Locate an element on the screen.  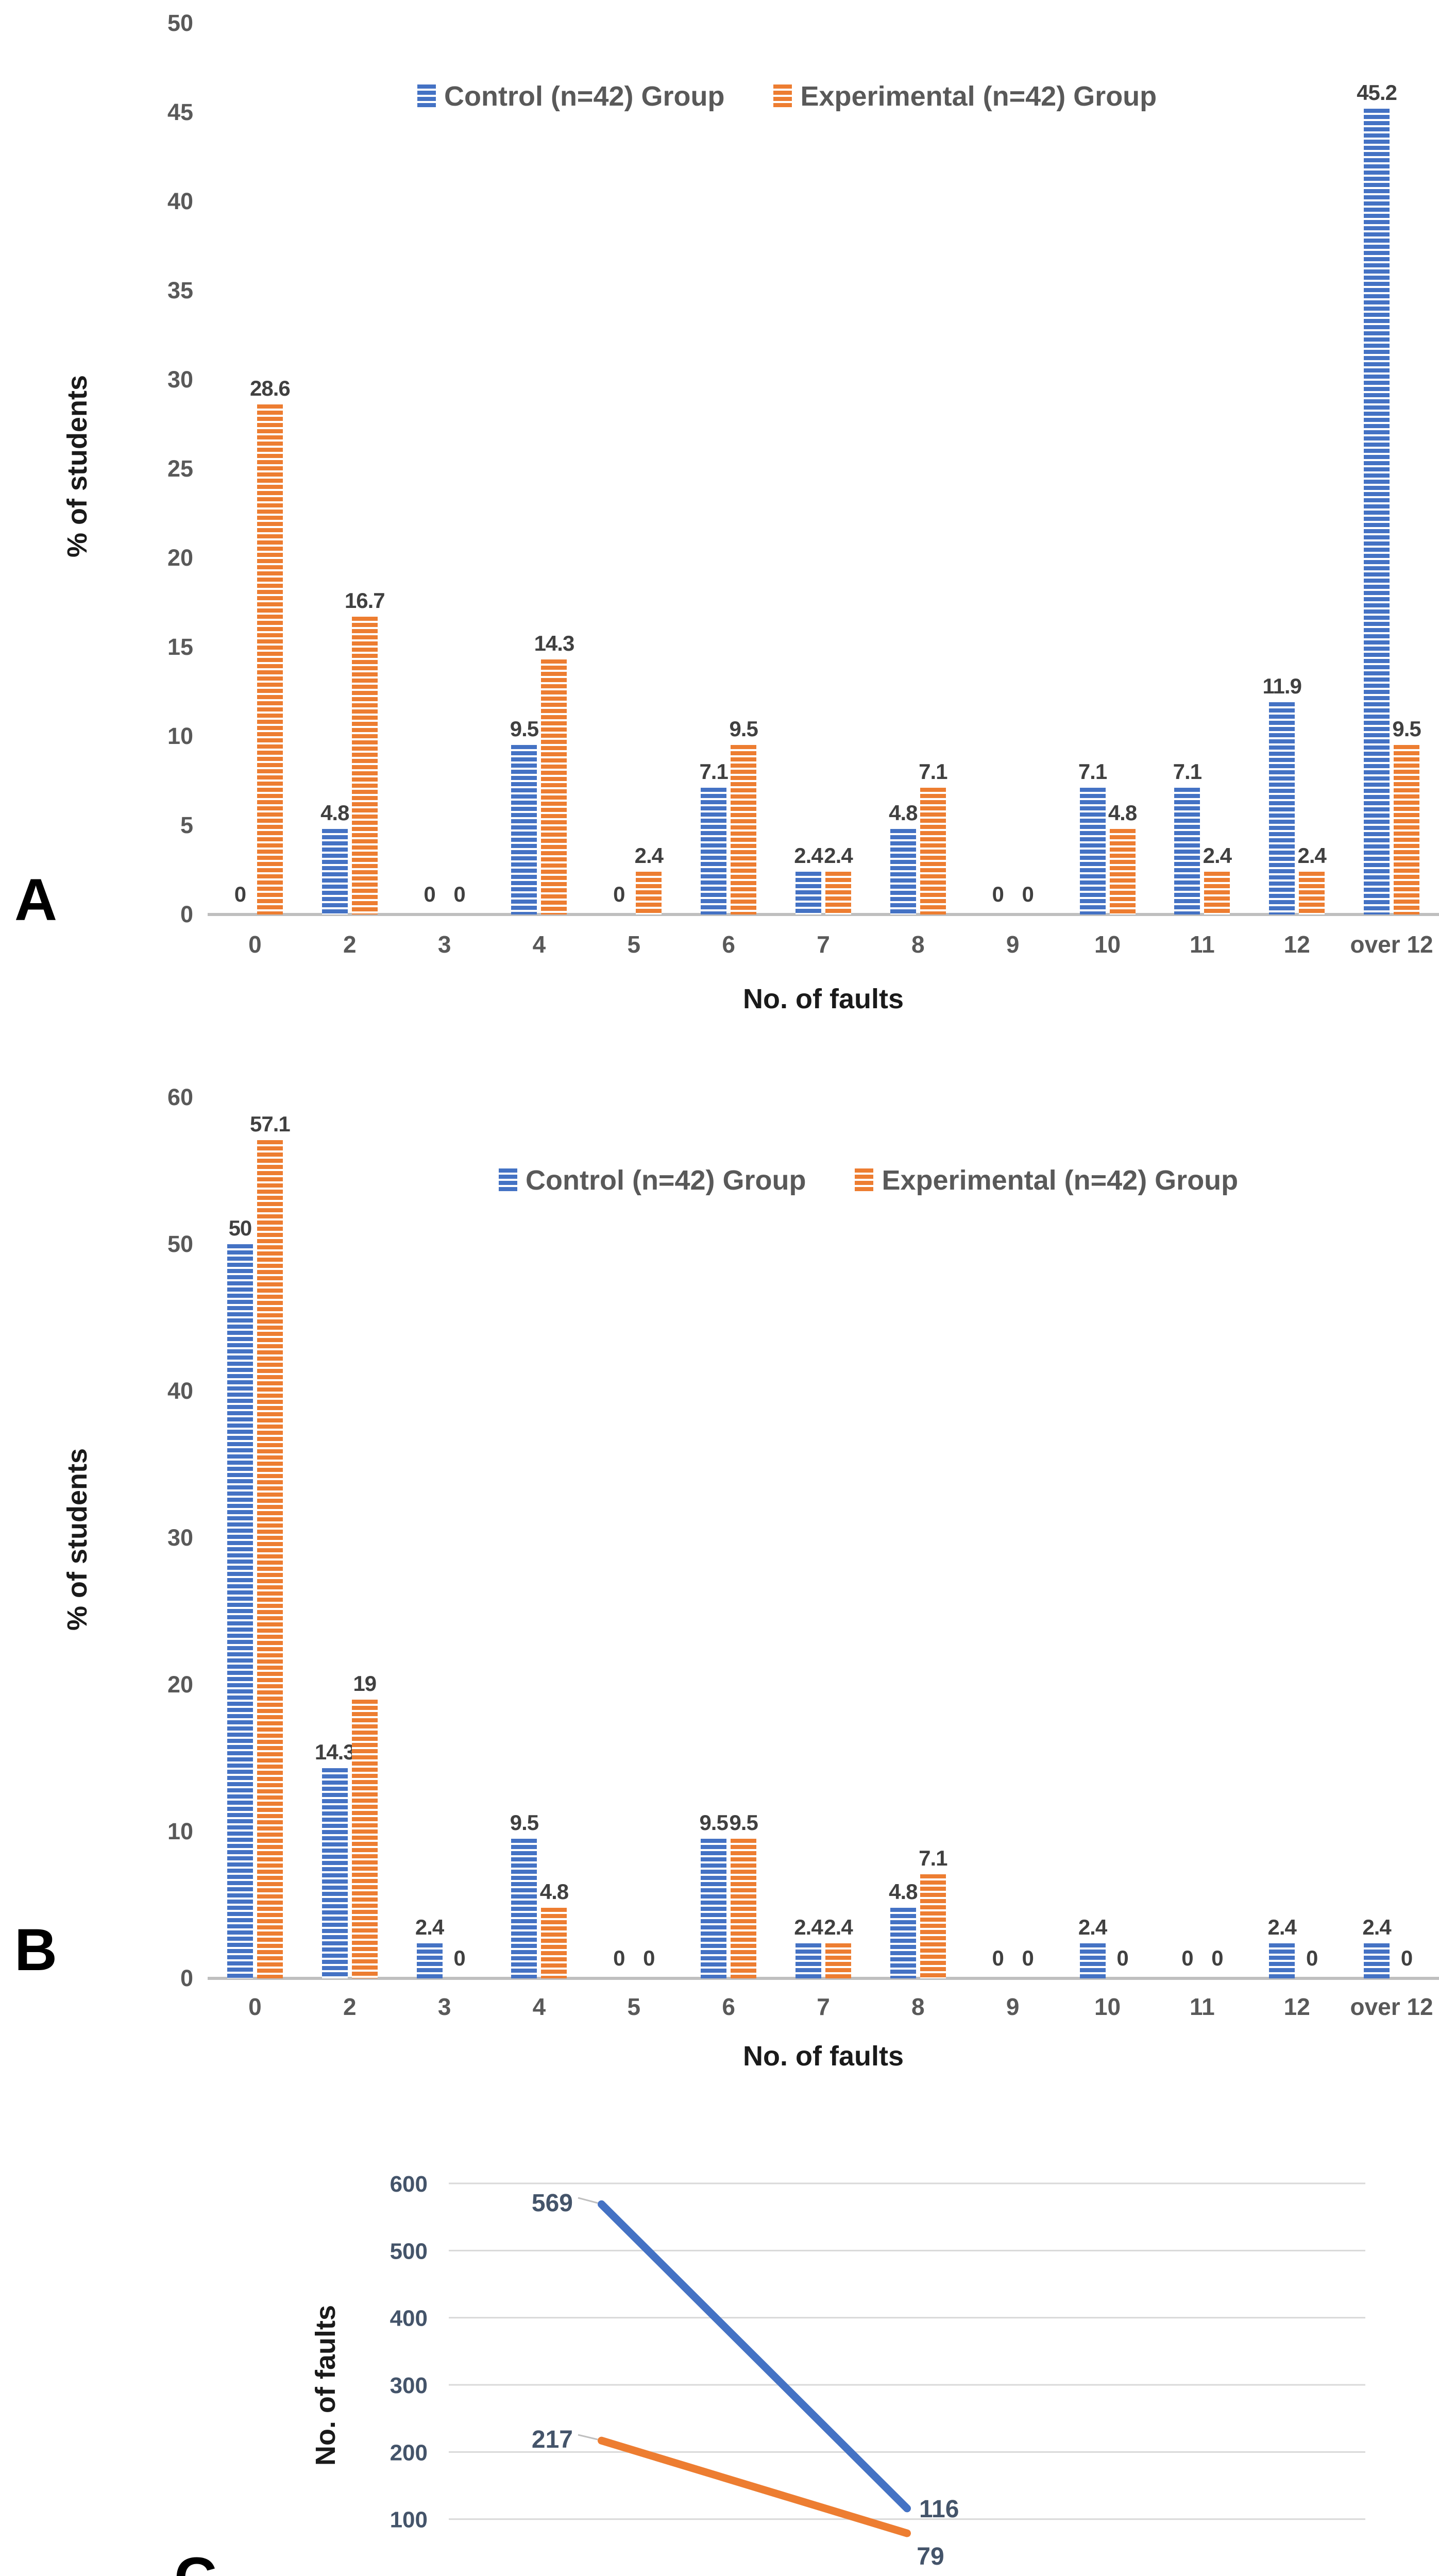
bar-control-A-cat1 is located at coordinates (334, 871).